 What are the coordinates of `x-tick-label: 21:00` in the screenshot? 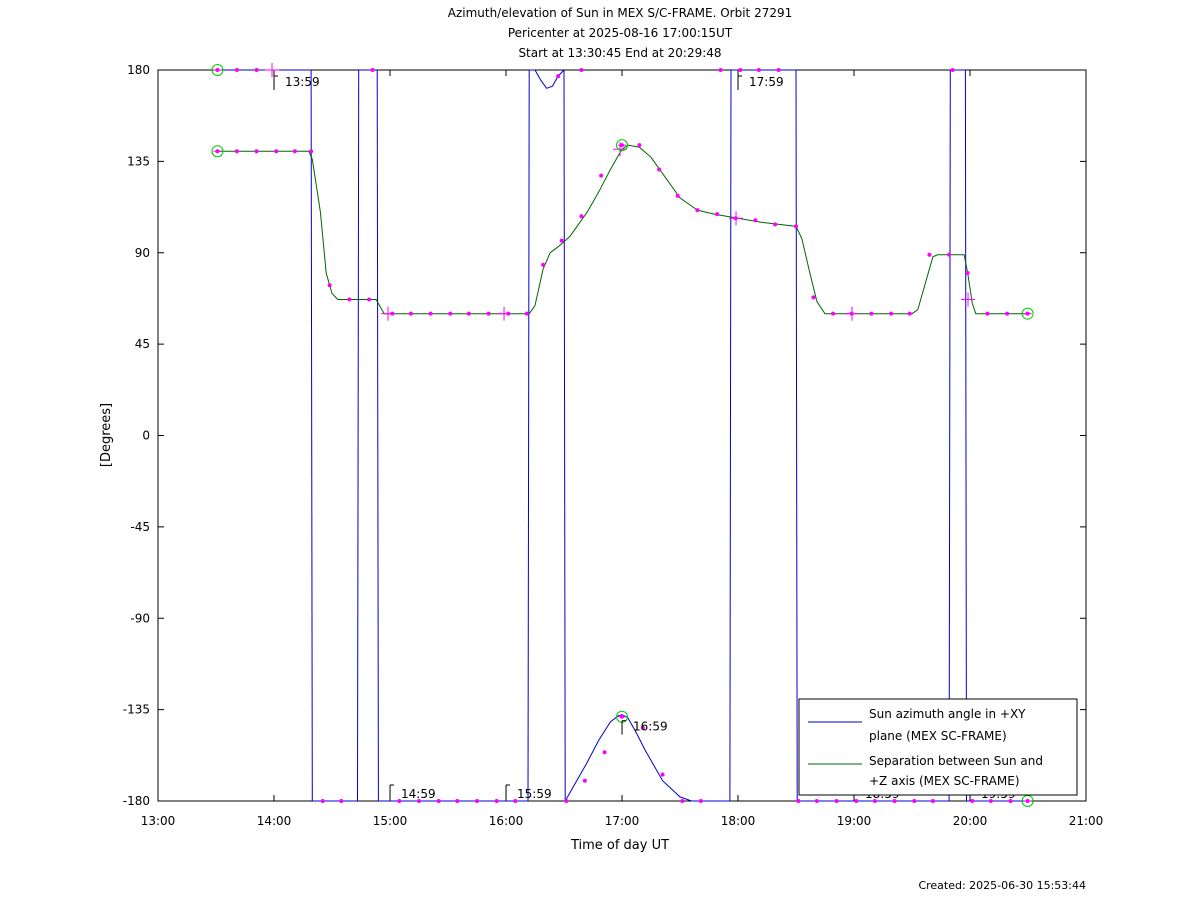 It's located at (1086, 821).